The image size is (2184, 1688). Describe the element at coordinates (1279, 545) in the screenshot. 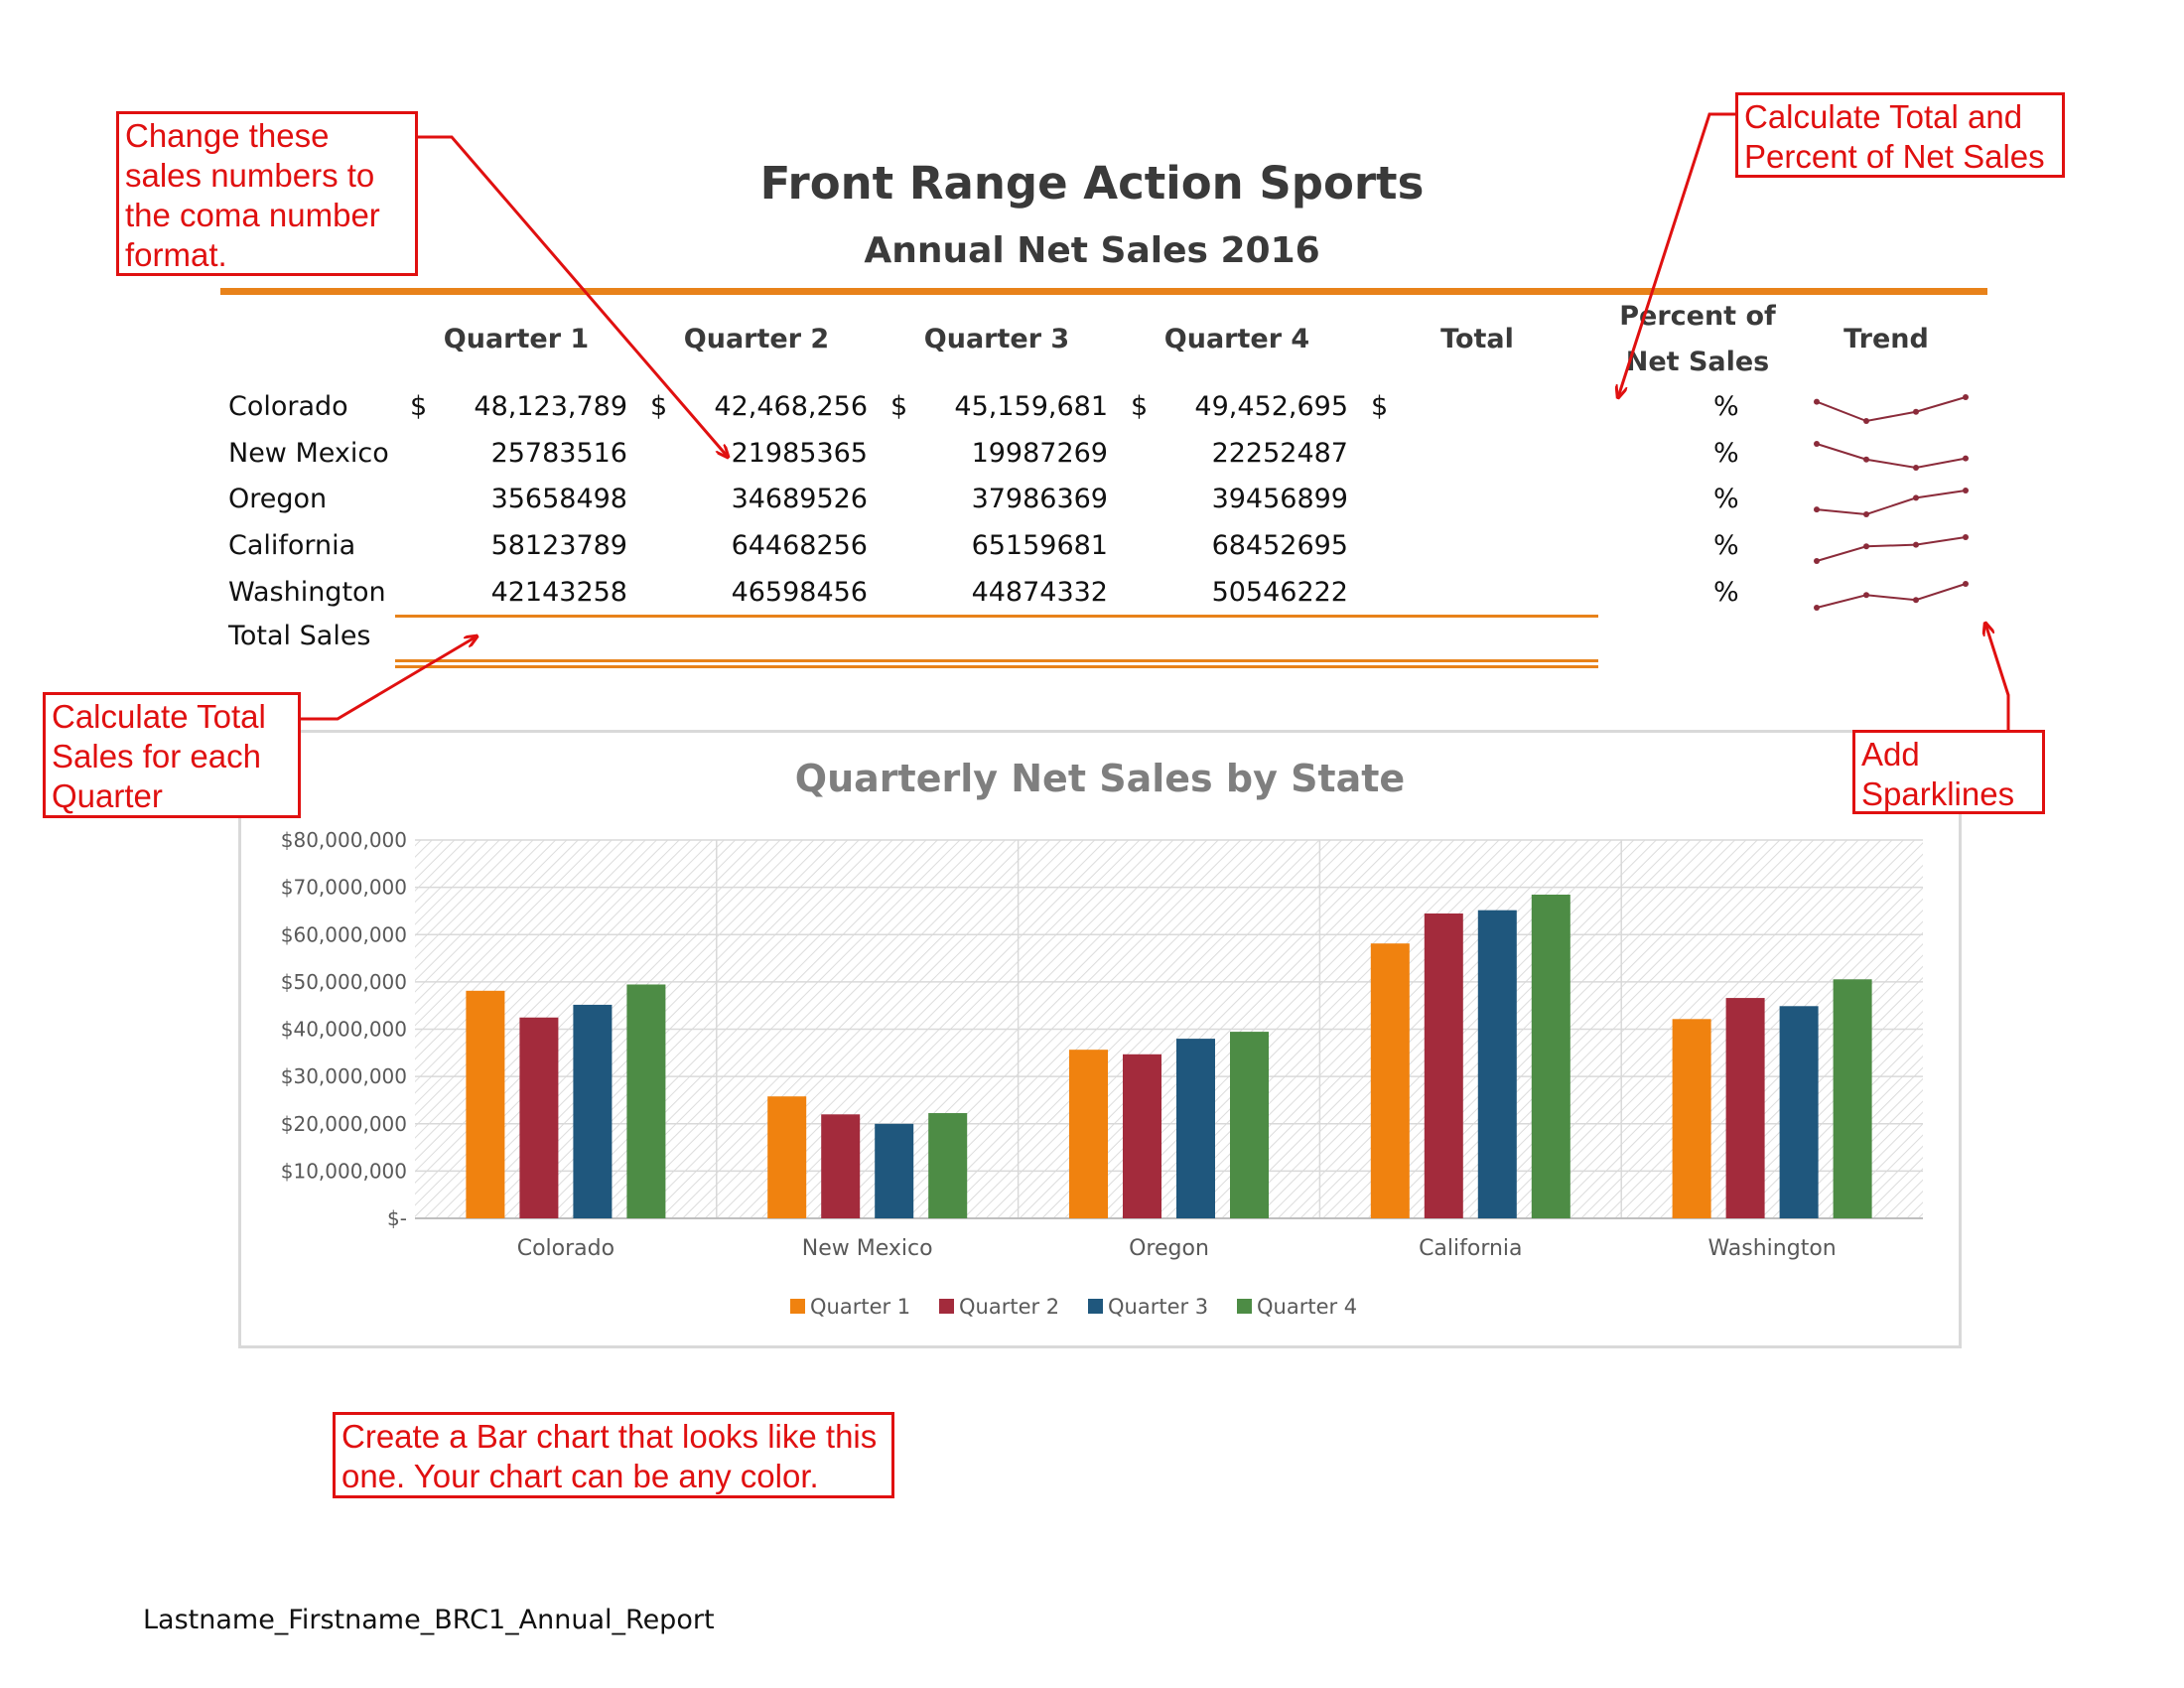

I see `sales-value-q4: 68452695` at that location.